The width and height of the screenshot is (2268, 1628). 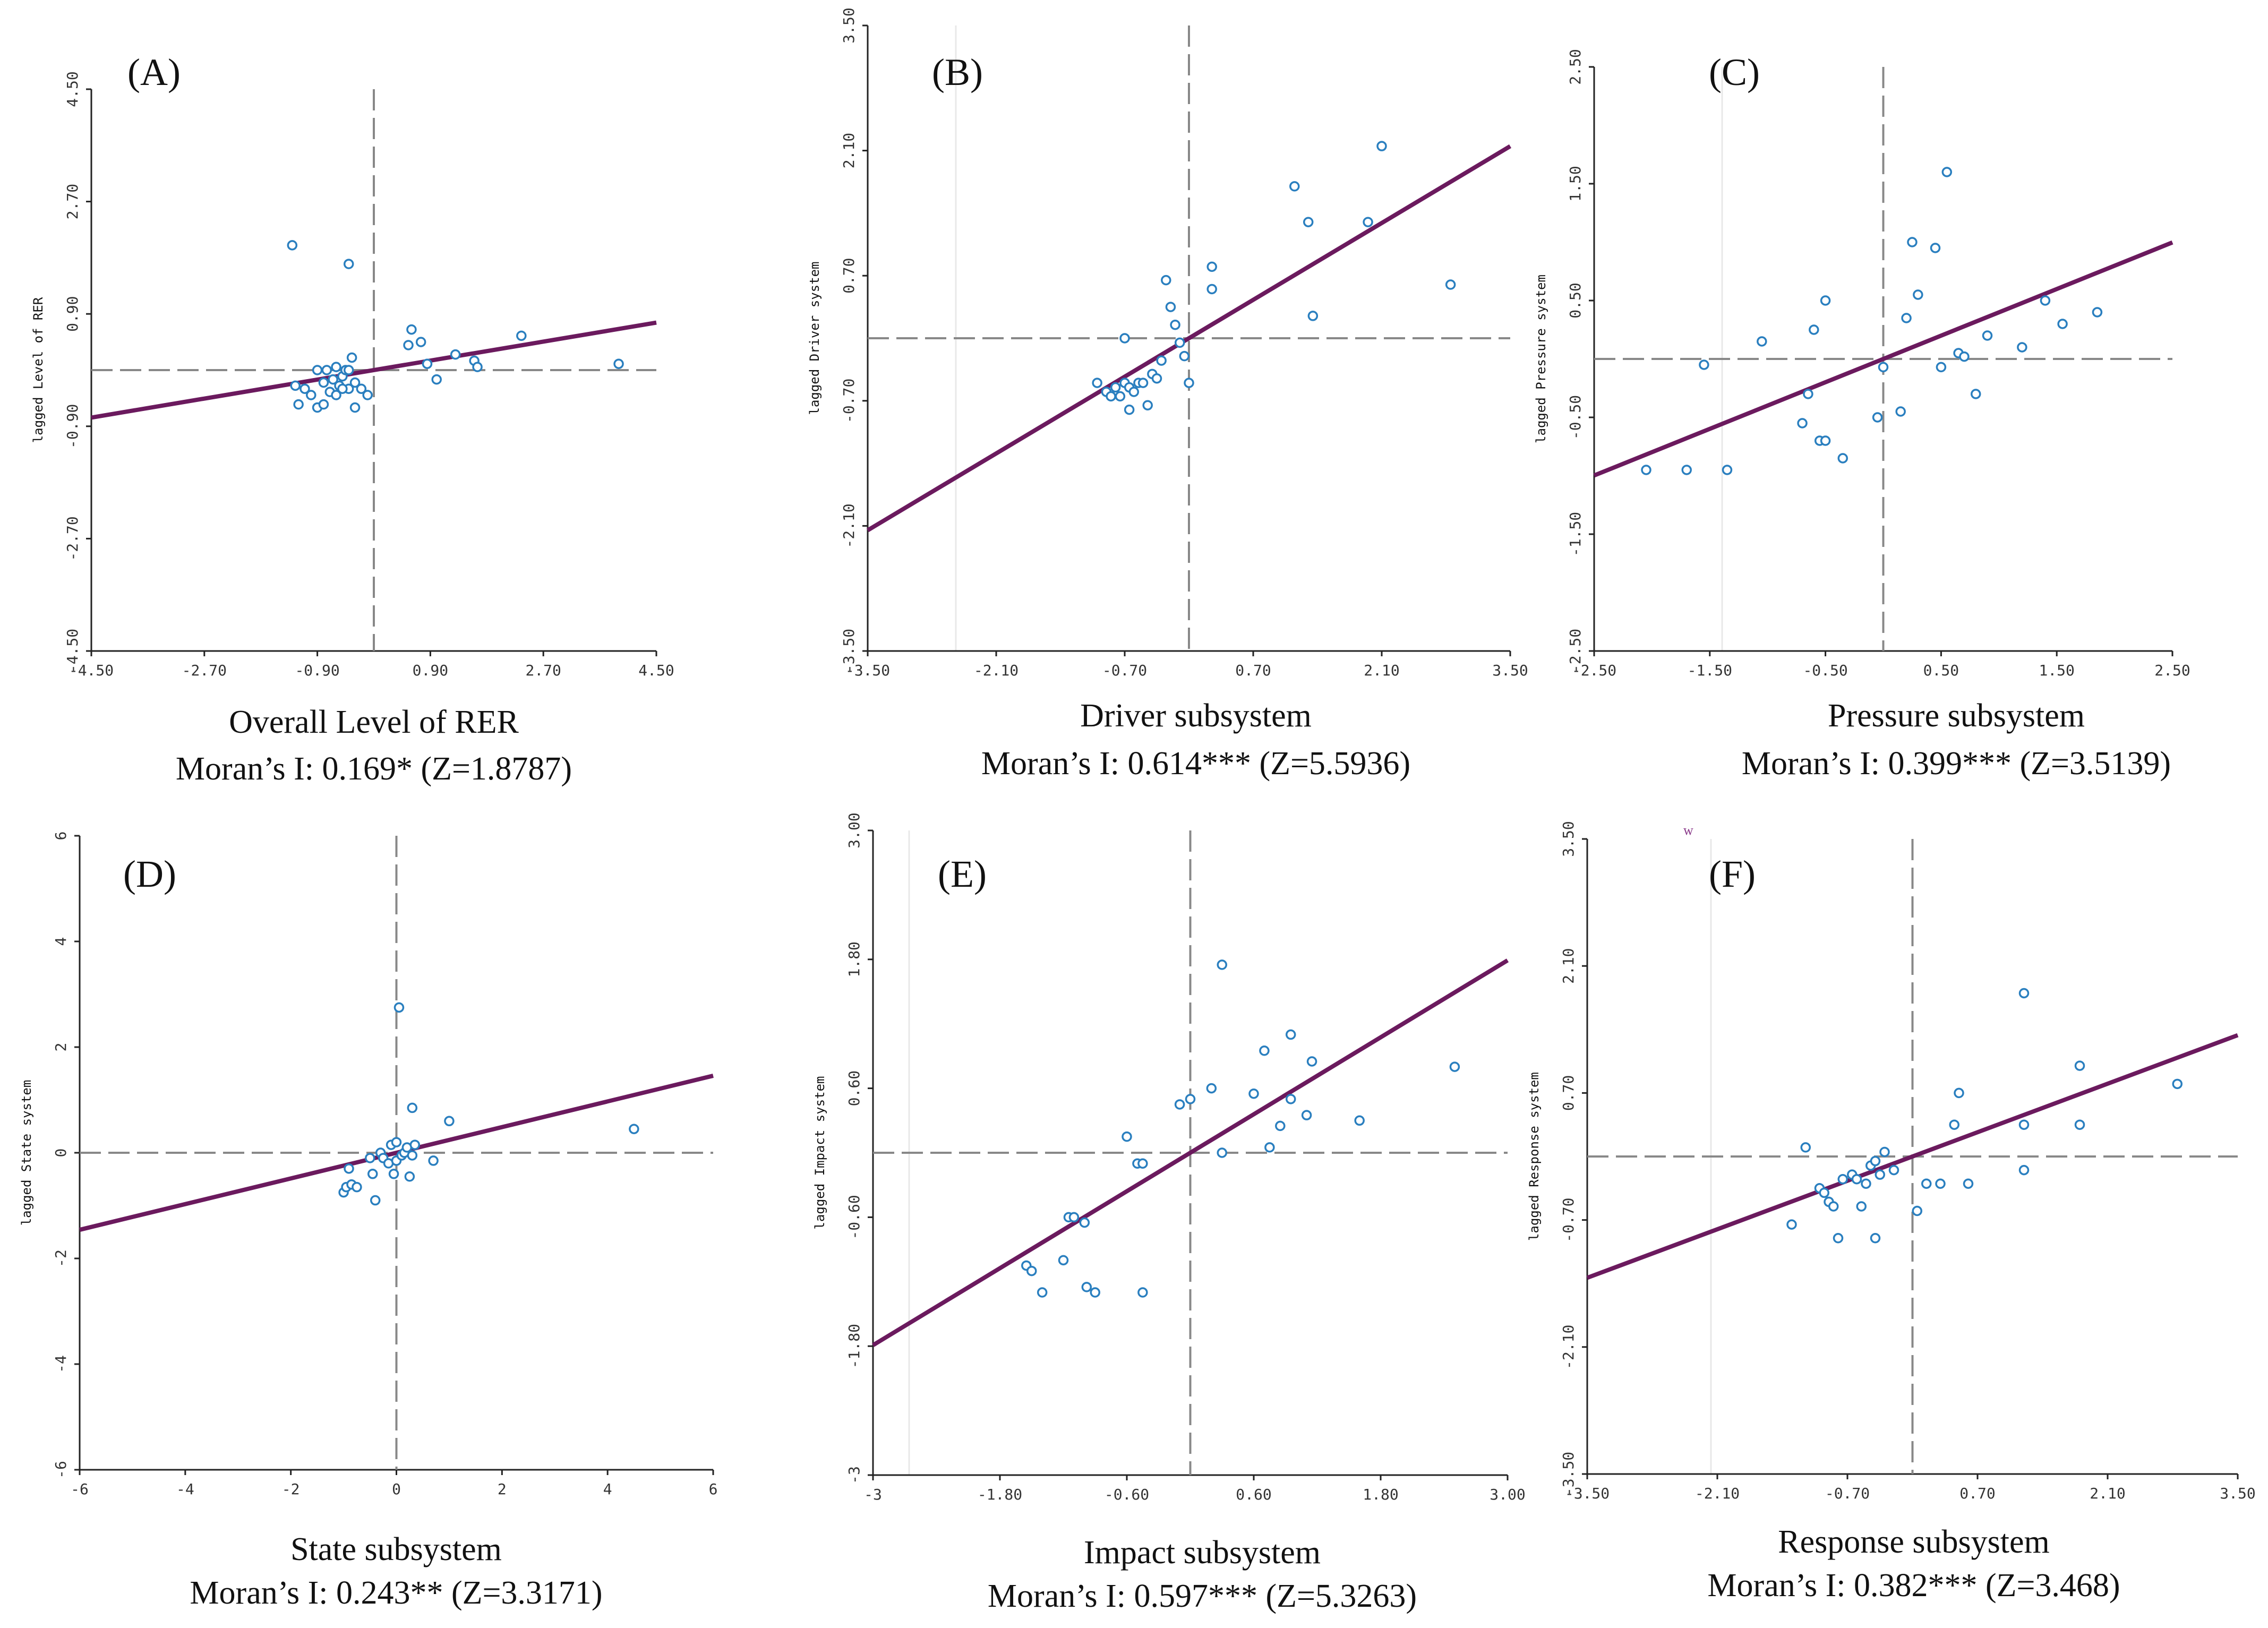 I want to click on y-axis-label: lagged Pressure system, so click(x=1541, y=359).